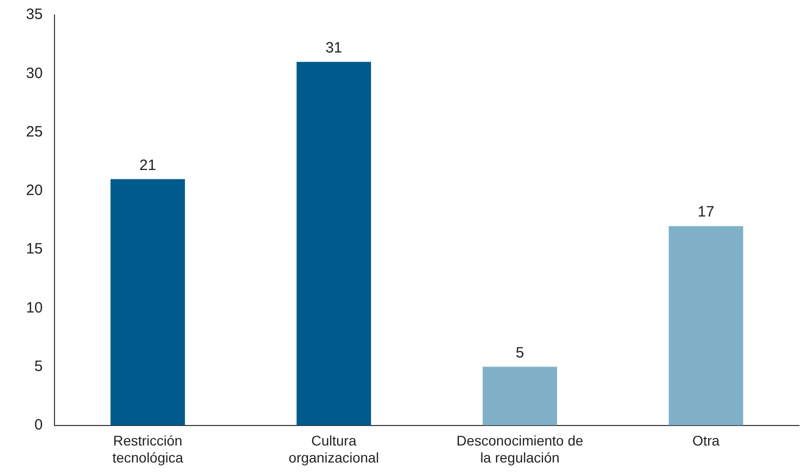 Image resolution: width=804 pixels, height=475 pixels. Describe the element at coordinates (147, 165) in the screenshot. I see `data-label: 21` at that location.